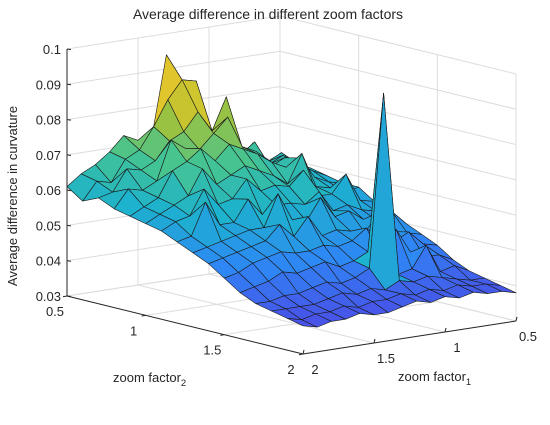 The height and width of the screenshot is (425, 550). I want to click on x-tick-label: 2, so click(314, 369).